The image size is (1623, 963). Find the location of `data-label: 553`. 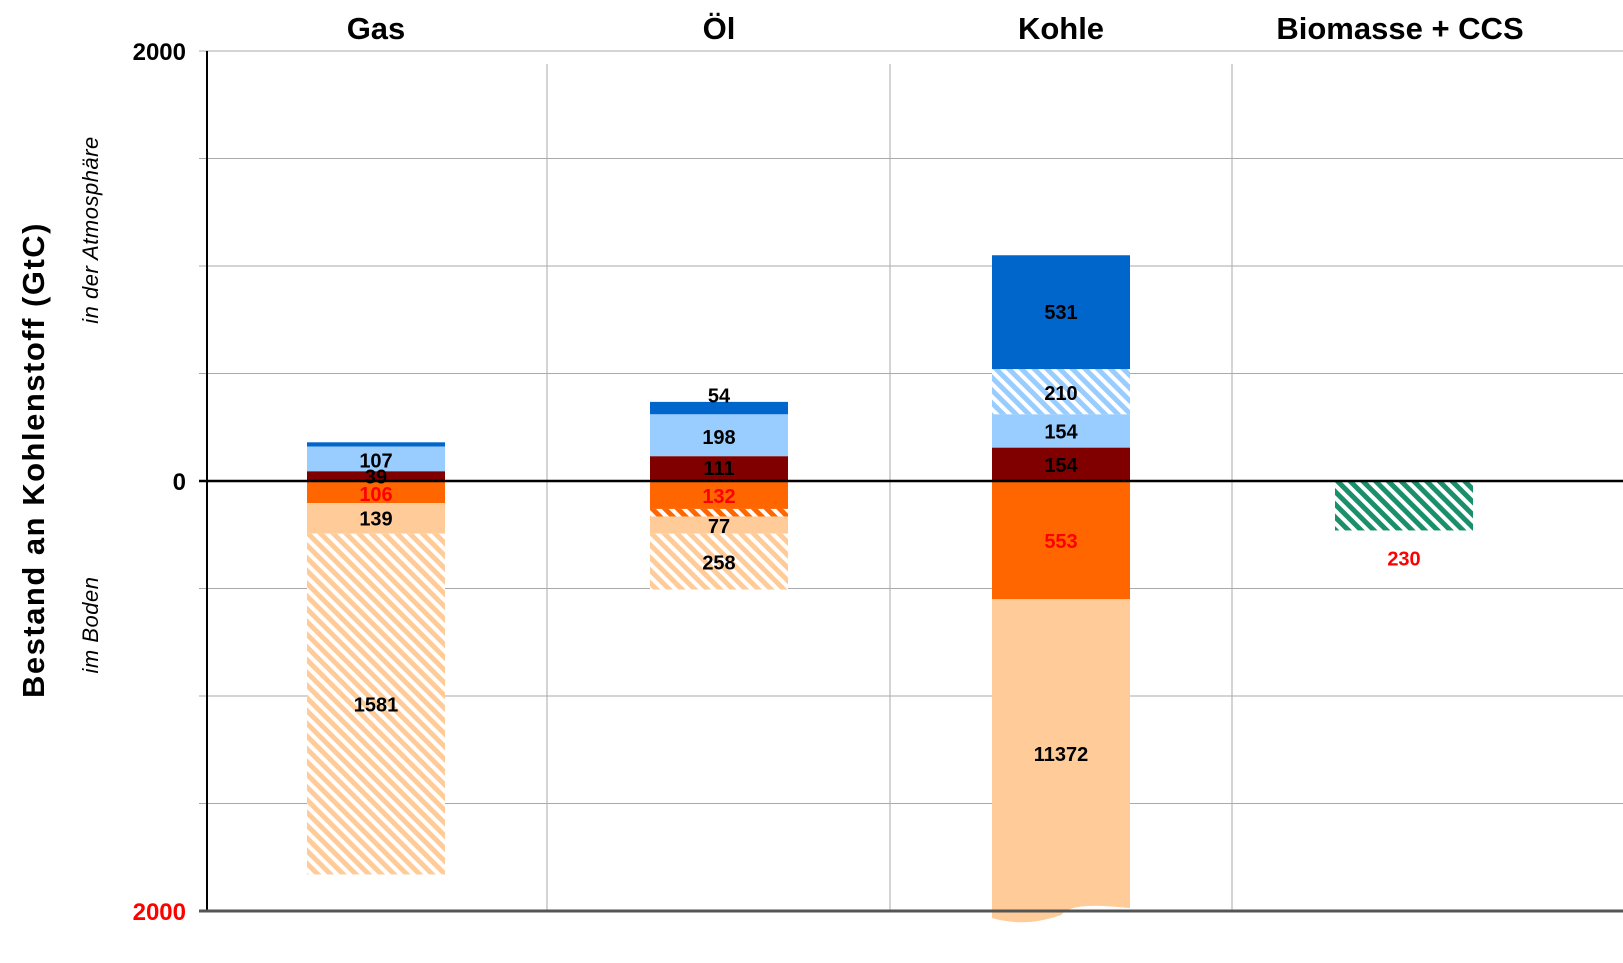

data-label: 553 is located at coordinates (1060, 542).